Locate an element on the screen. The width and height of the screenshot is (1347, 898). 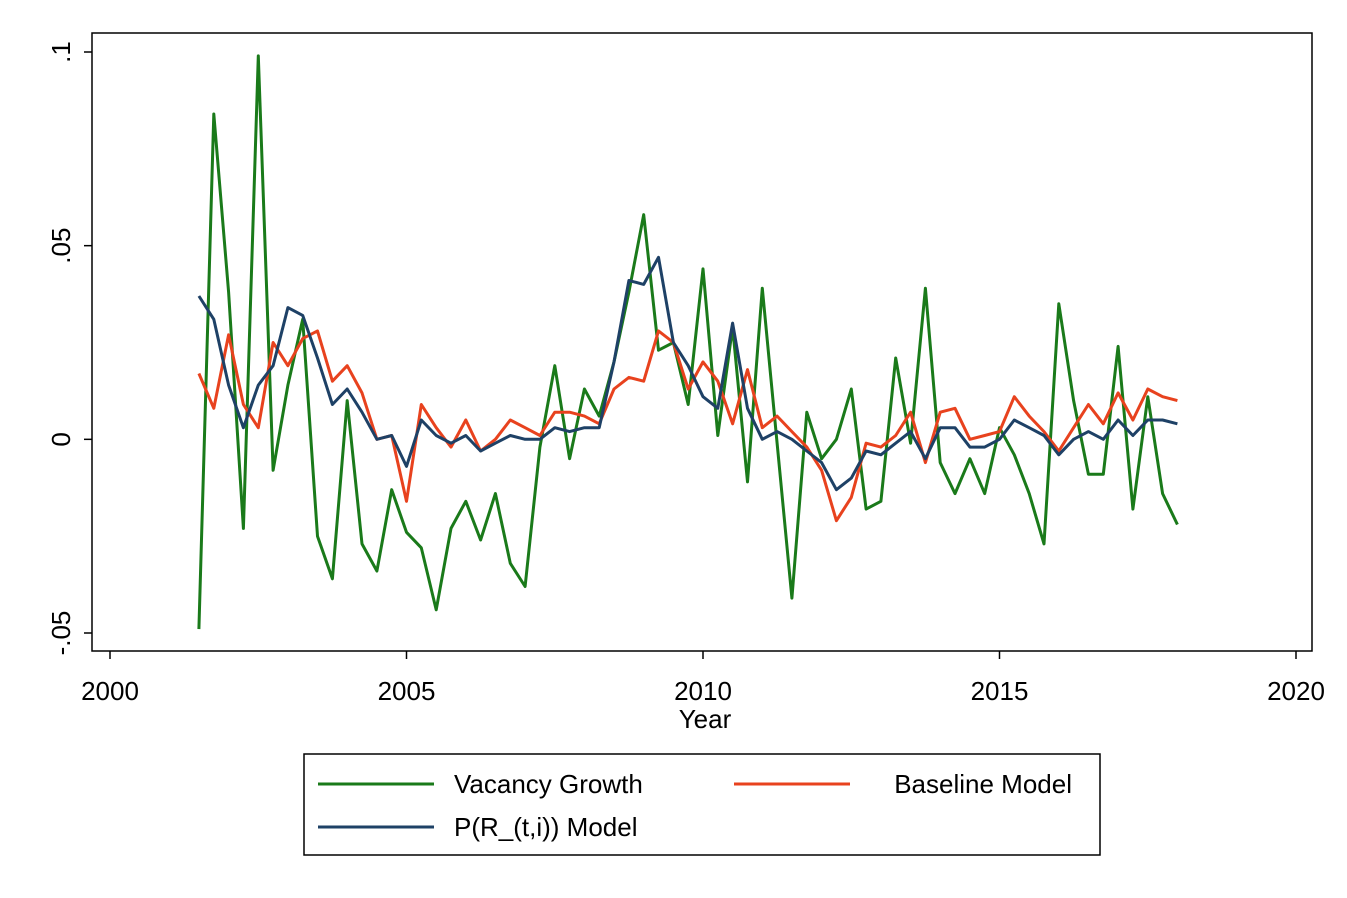
legend-frame is located at coordinates (702, 804).